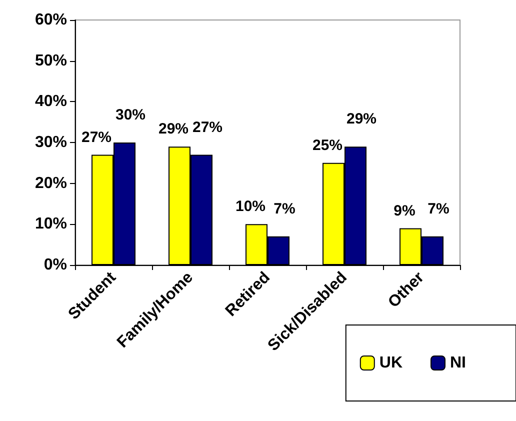 The image size is (516, 421). I want to click on y-tick-label: 10%, so click(50, 224).